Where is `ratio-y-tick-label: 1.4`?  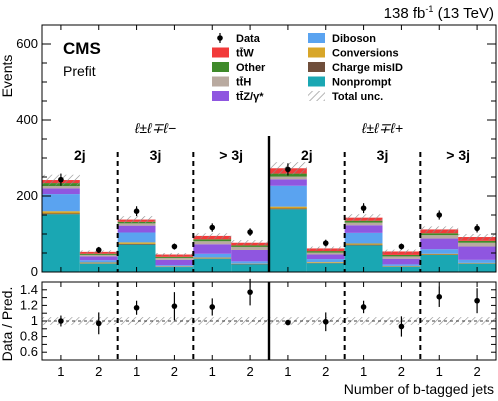
ratio-y-tick-label: 1.4 is located at coordinates (29, 289).